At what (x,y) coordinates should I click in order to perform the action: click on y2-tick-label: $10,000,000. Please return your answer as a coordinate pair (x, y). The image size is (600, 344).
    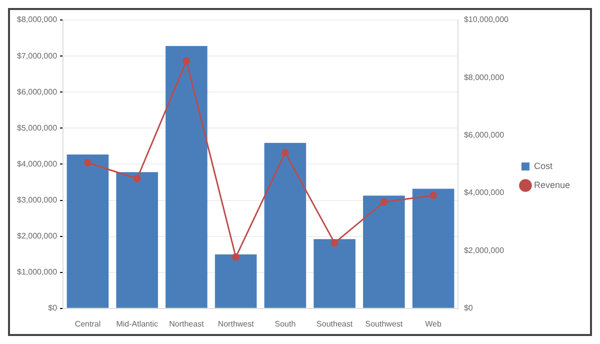
    Looking at the image, I should click on (487, 19).